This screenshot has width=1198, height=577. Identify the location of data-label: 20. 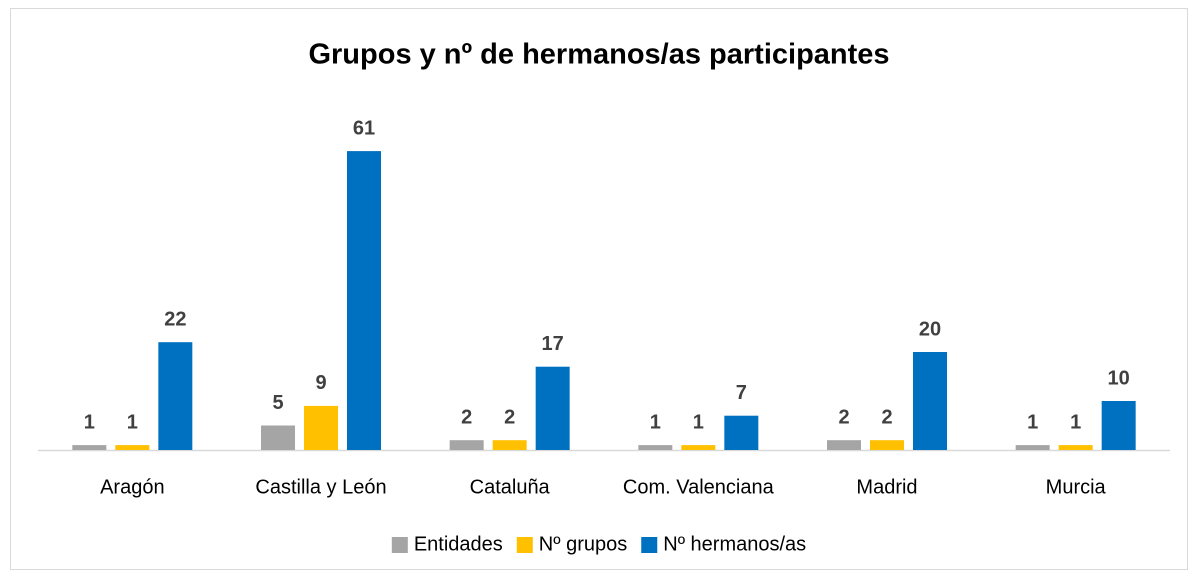
(930, 329).